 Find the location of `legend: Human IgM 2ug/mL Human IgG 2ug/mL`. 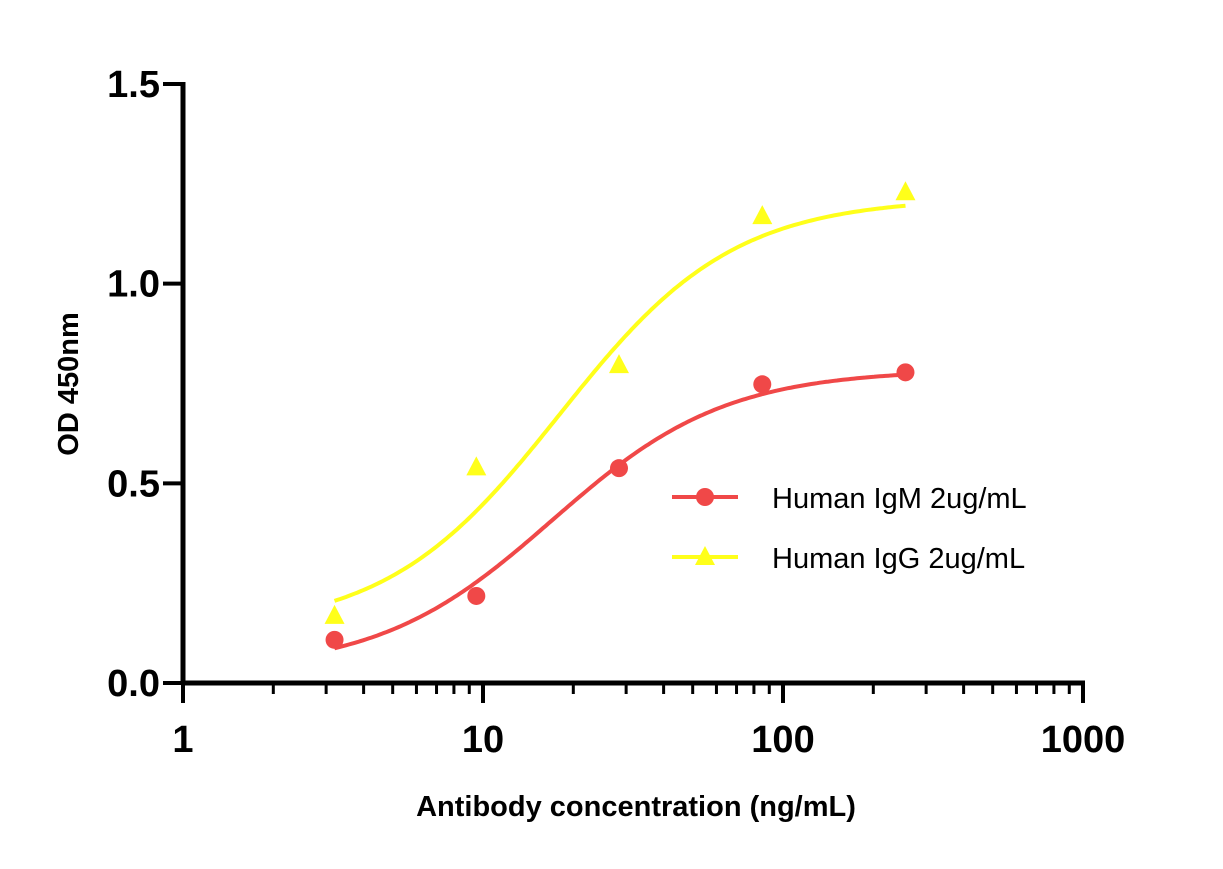

legend: Human IgM 2ug/mL Human IgG 2ug/mL is located at coordinates (849, 529).